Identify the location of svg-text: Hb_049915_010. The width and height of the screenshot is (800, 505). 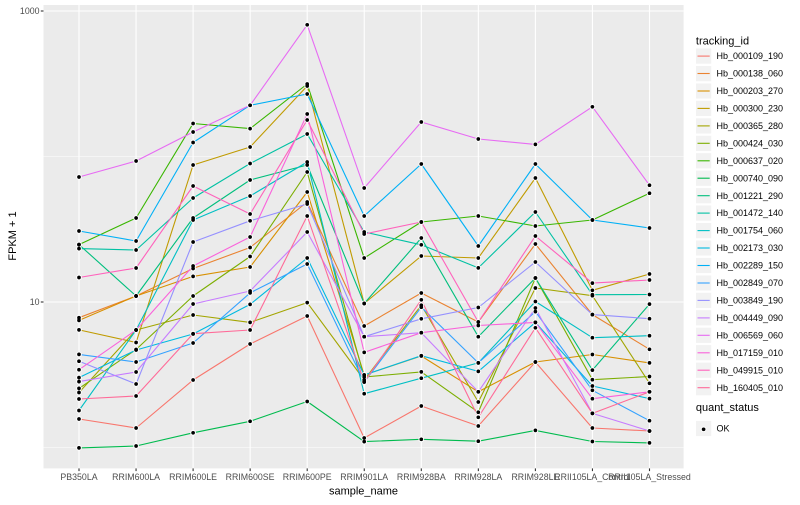
(750, 370).